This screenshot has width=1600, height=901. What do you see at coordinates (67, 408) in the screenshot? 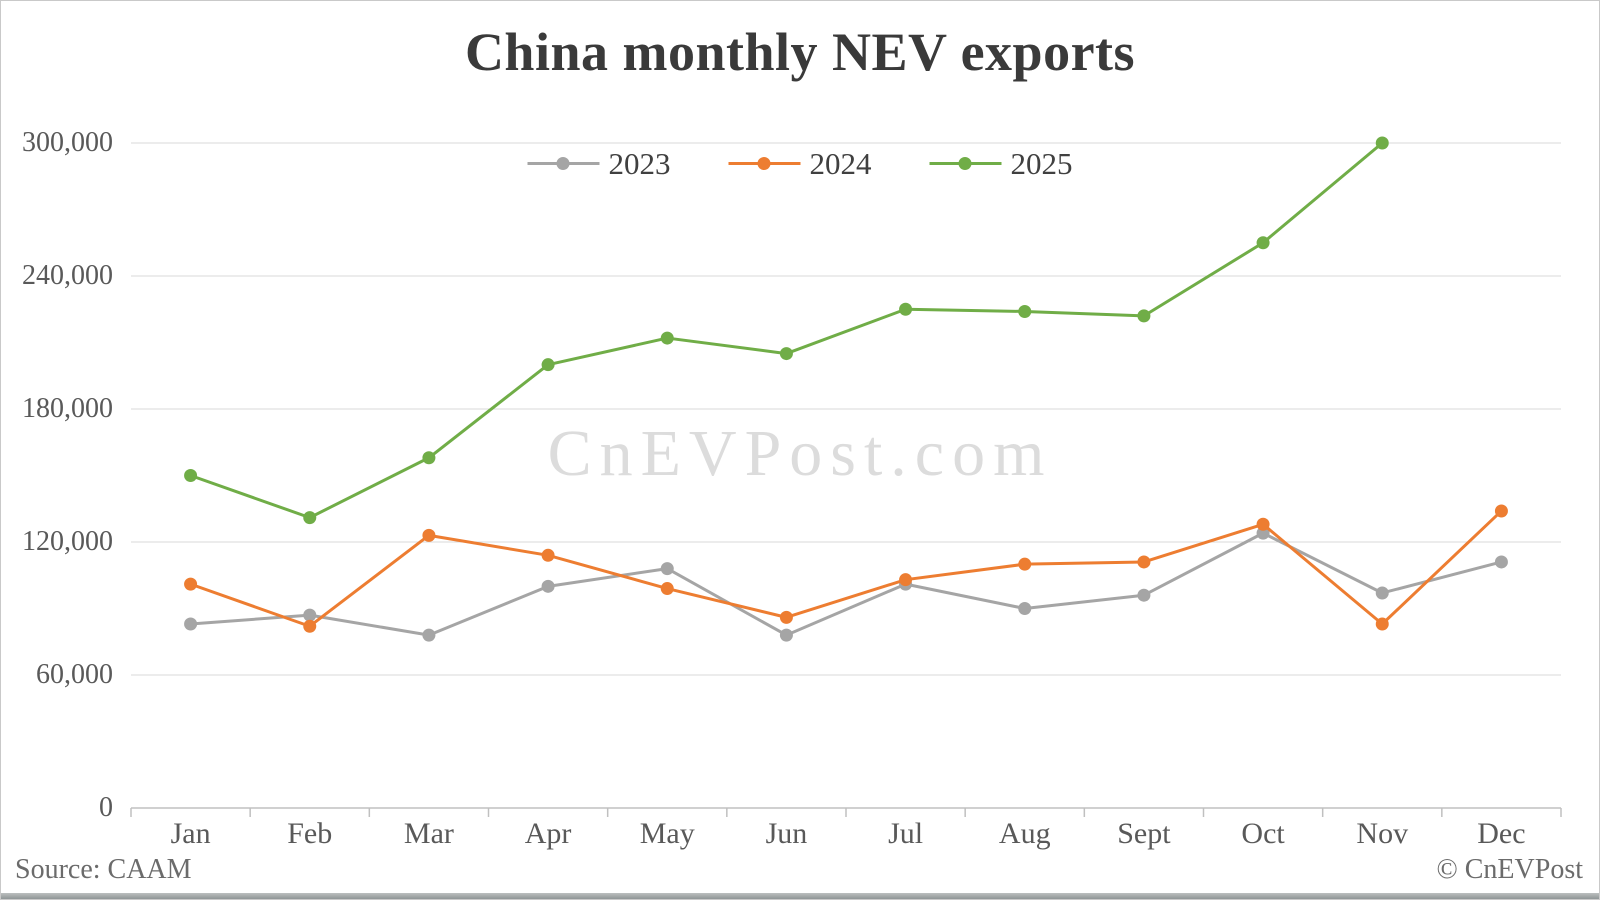
I see `y-axis-label: 180,000` at bounding box center [67, 408].